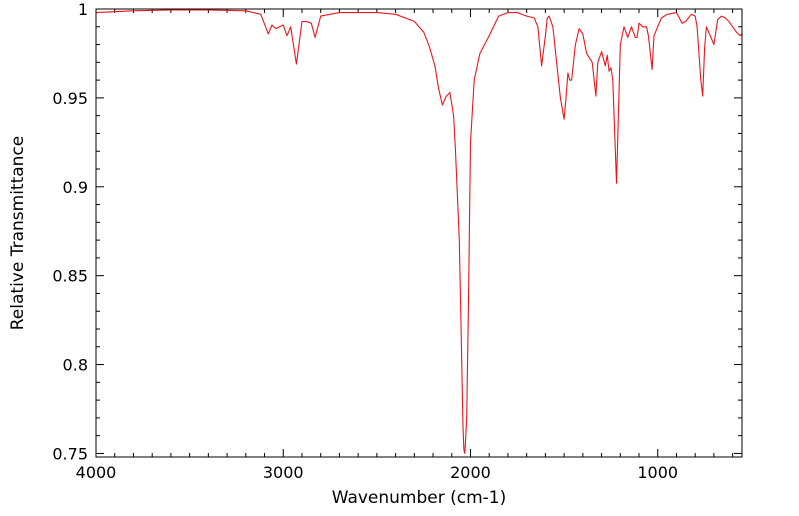 Image resolution: width=799 pixels, height=516 pixels. Describe the element at coordinates (83, 9) in the screenshot. I see `y-tick-label: 1` at that location.